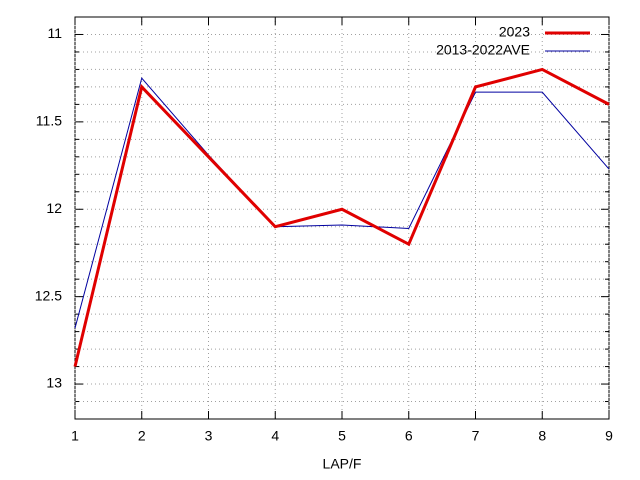 The width and height of the screenshot is (640, 480). Describe the element at coordinates (54, 208) in the screenshot. I see `y-tick-label: 12` at that location.